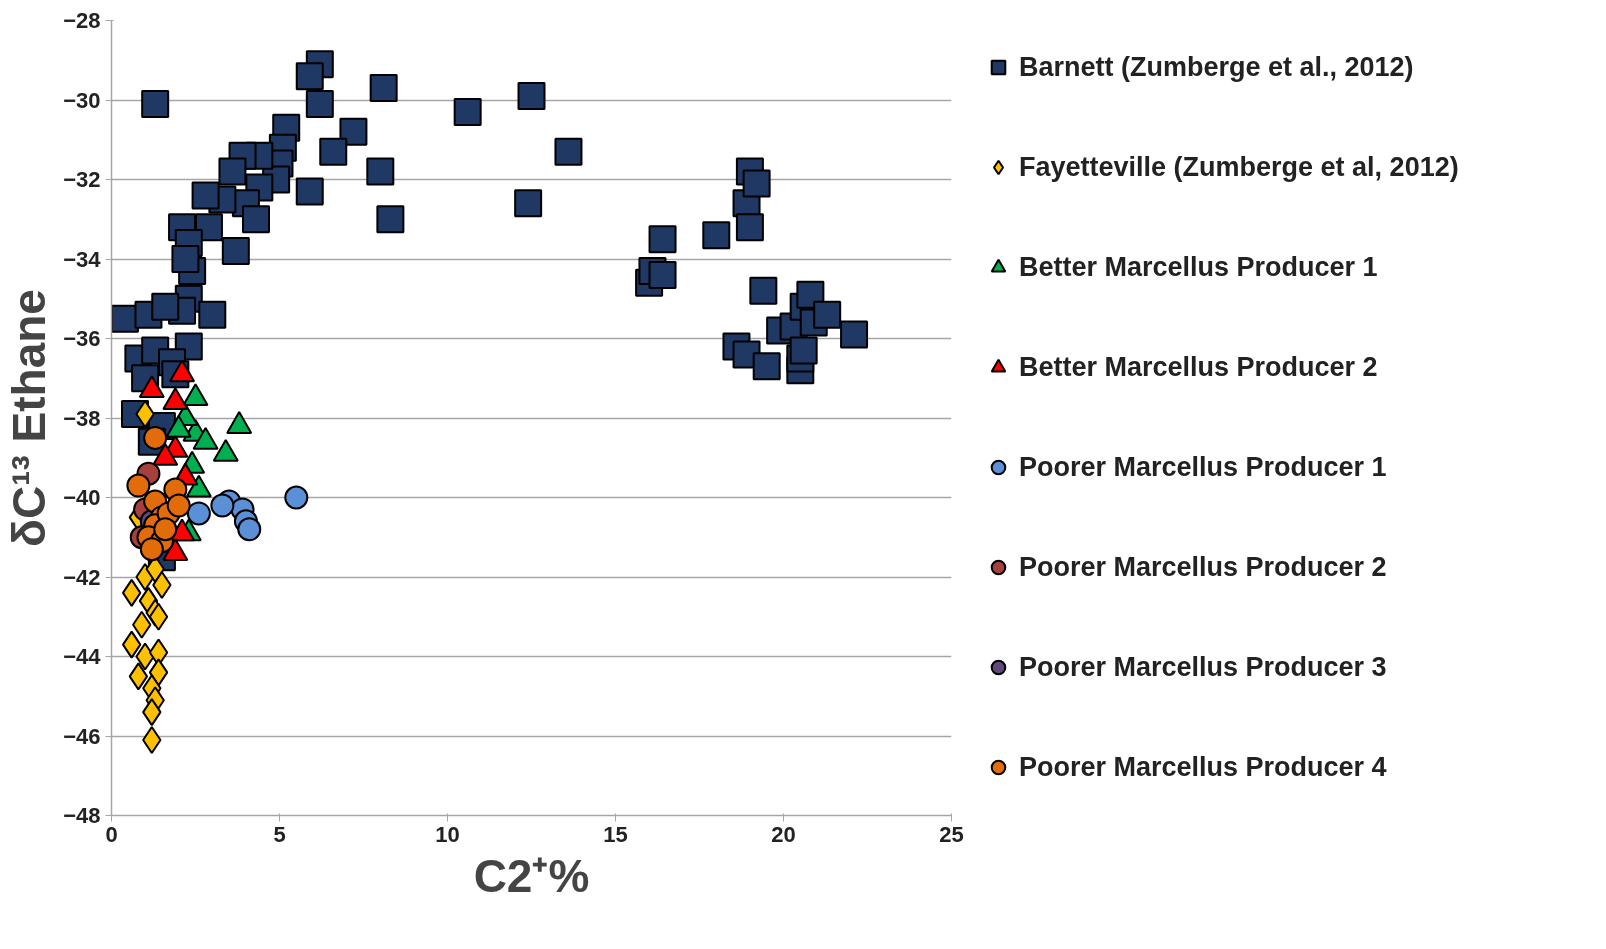  I want to click on x-tick-label: 20, so click(783, 834).